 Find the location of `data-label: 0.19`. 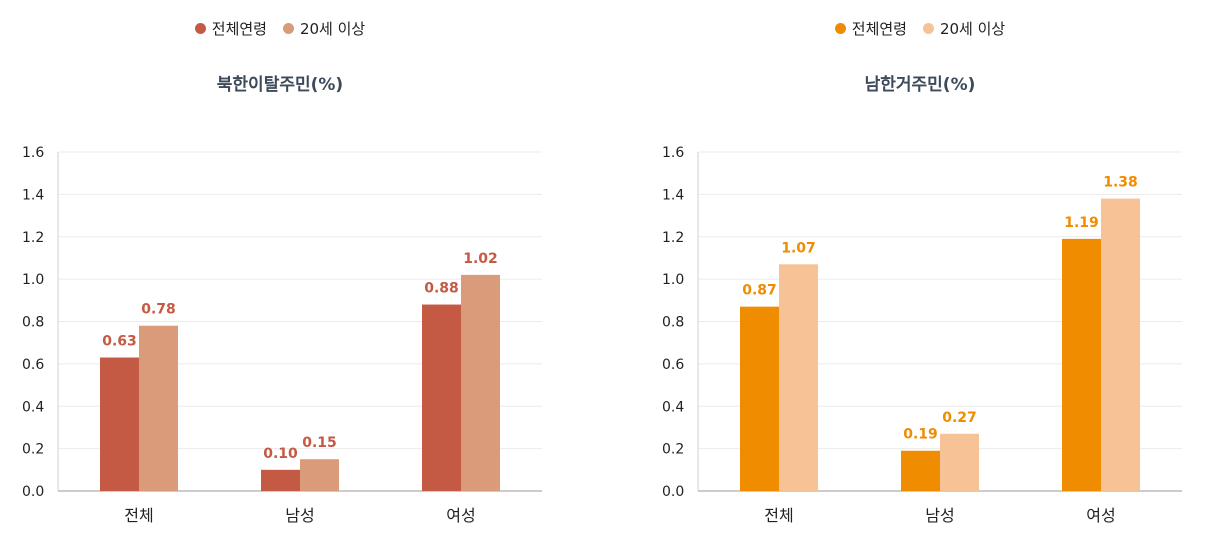

data-label: 0.19 is located at coordinates (920, 435).